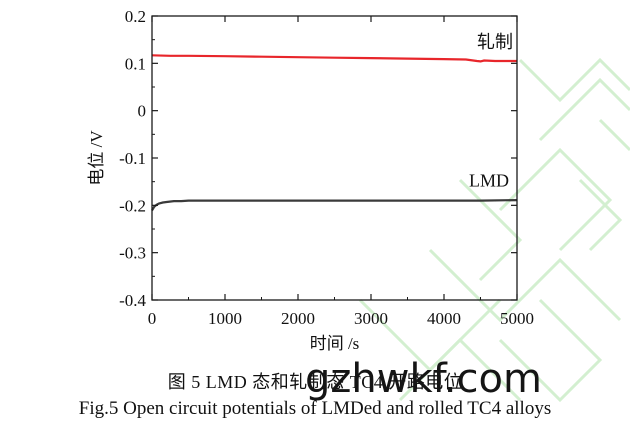 Image resolution: width=630 pixels, height=431 pixels. I want to click on y-tick-label: -0.4, so click(132, 300).